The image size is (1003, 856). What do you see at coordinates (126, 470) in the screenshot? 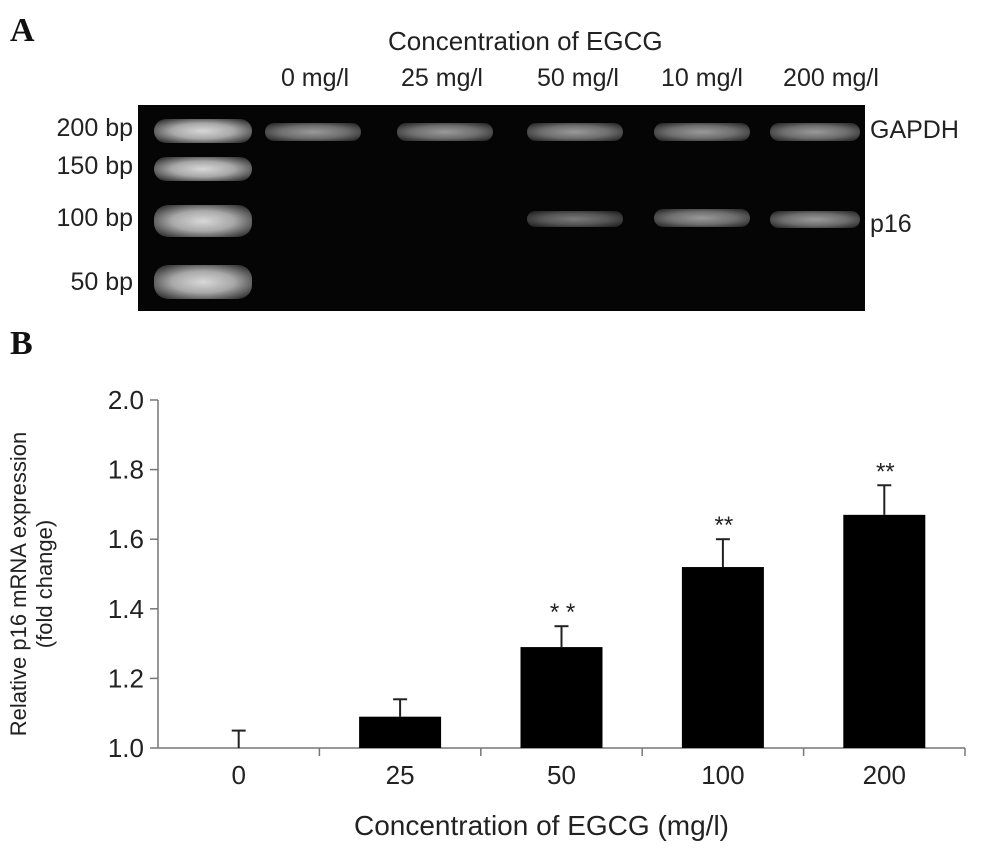
I see `y-tick-label: 1.8` at bounding box center [126, 470].